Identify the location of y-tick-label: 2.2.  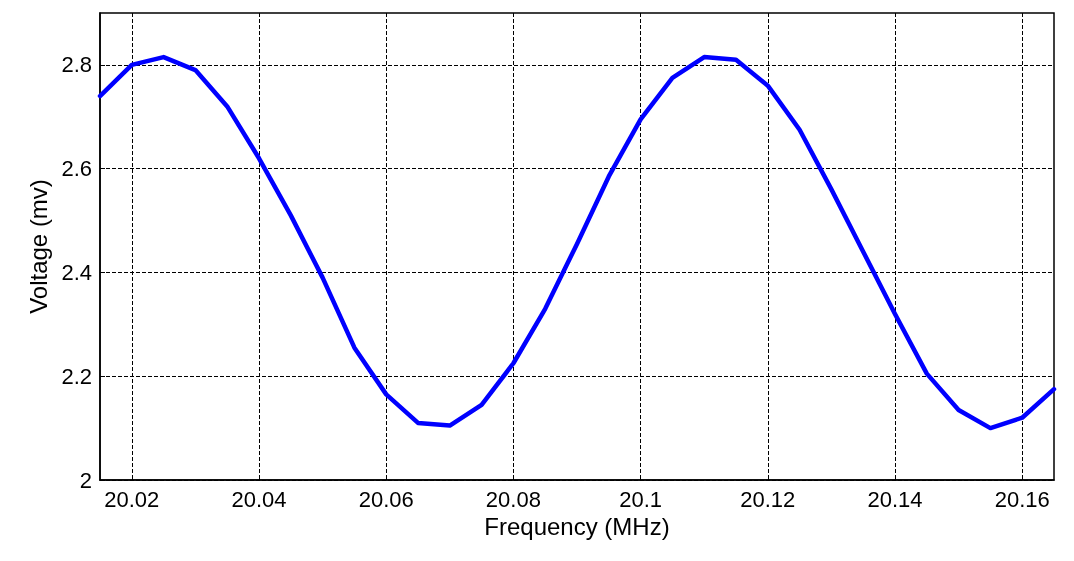
(76, 376).